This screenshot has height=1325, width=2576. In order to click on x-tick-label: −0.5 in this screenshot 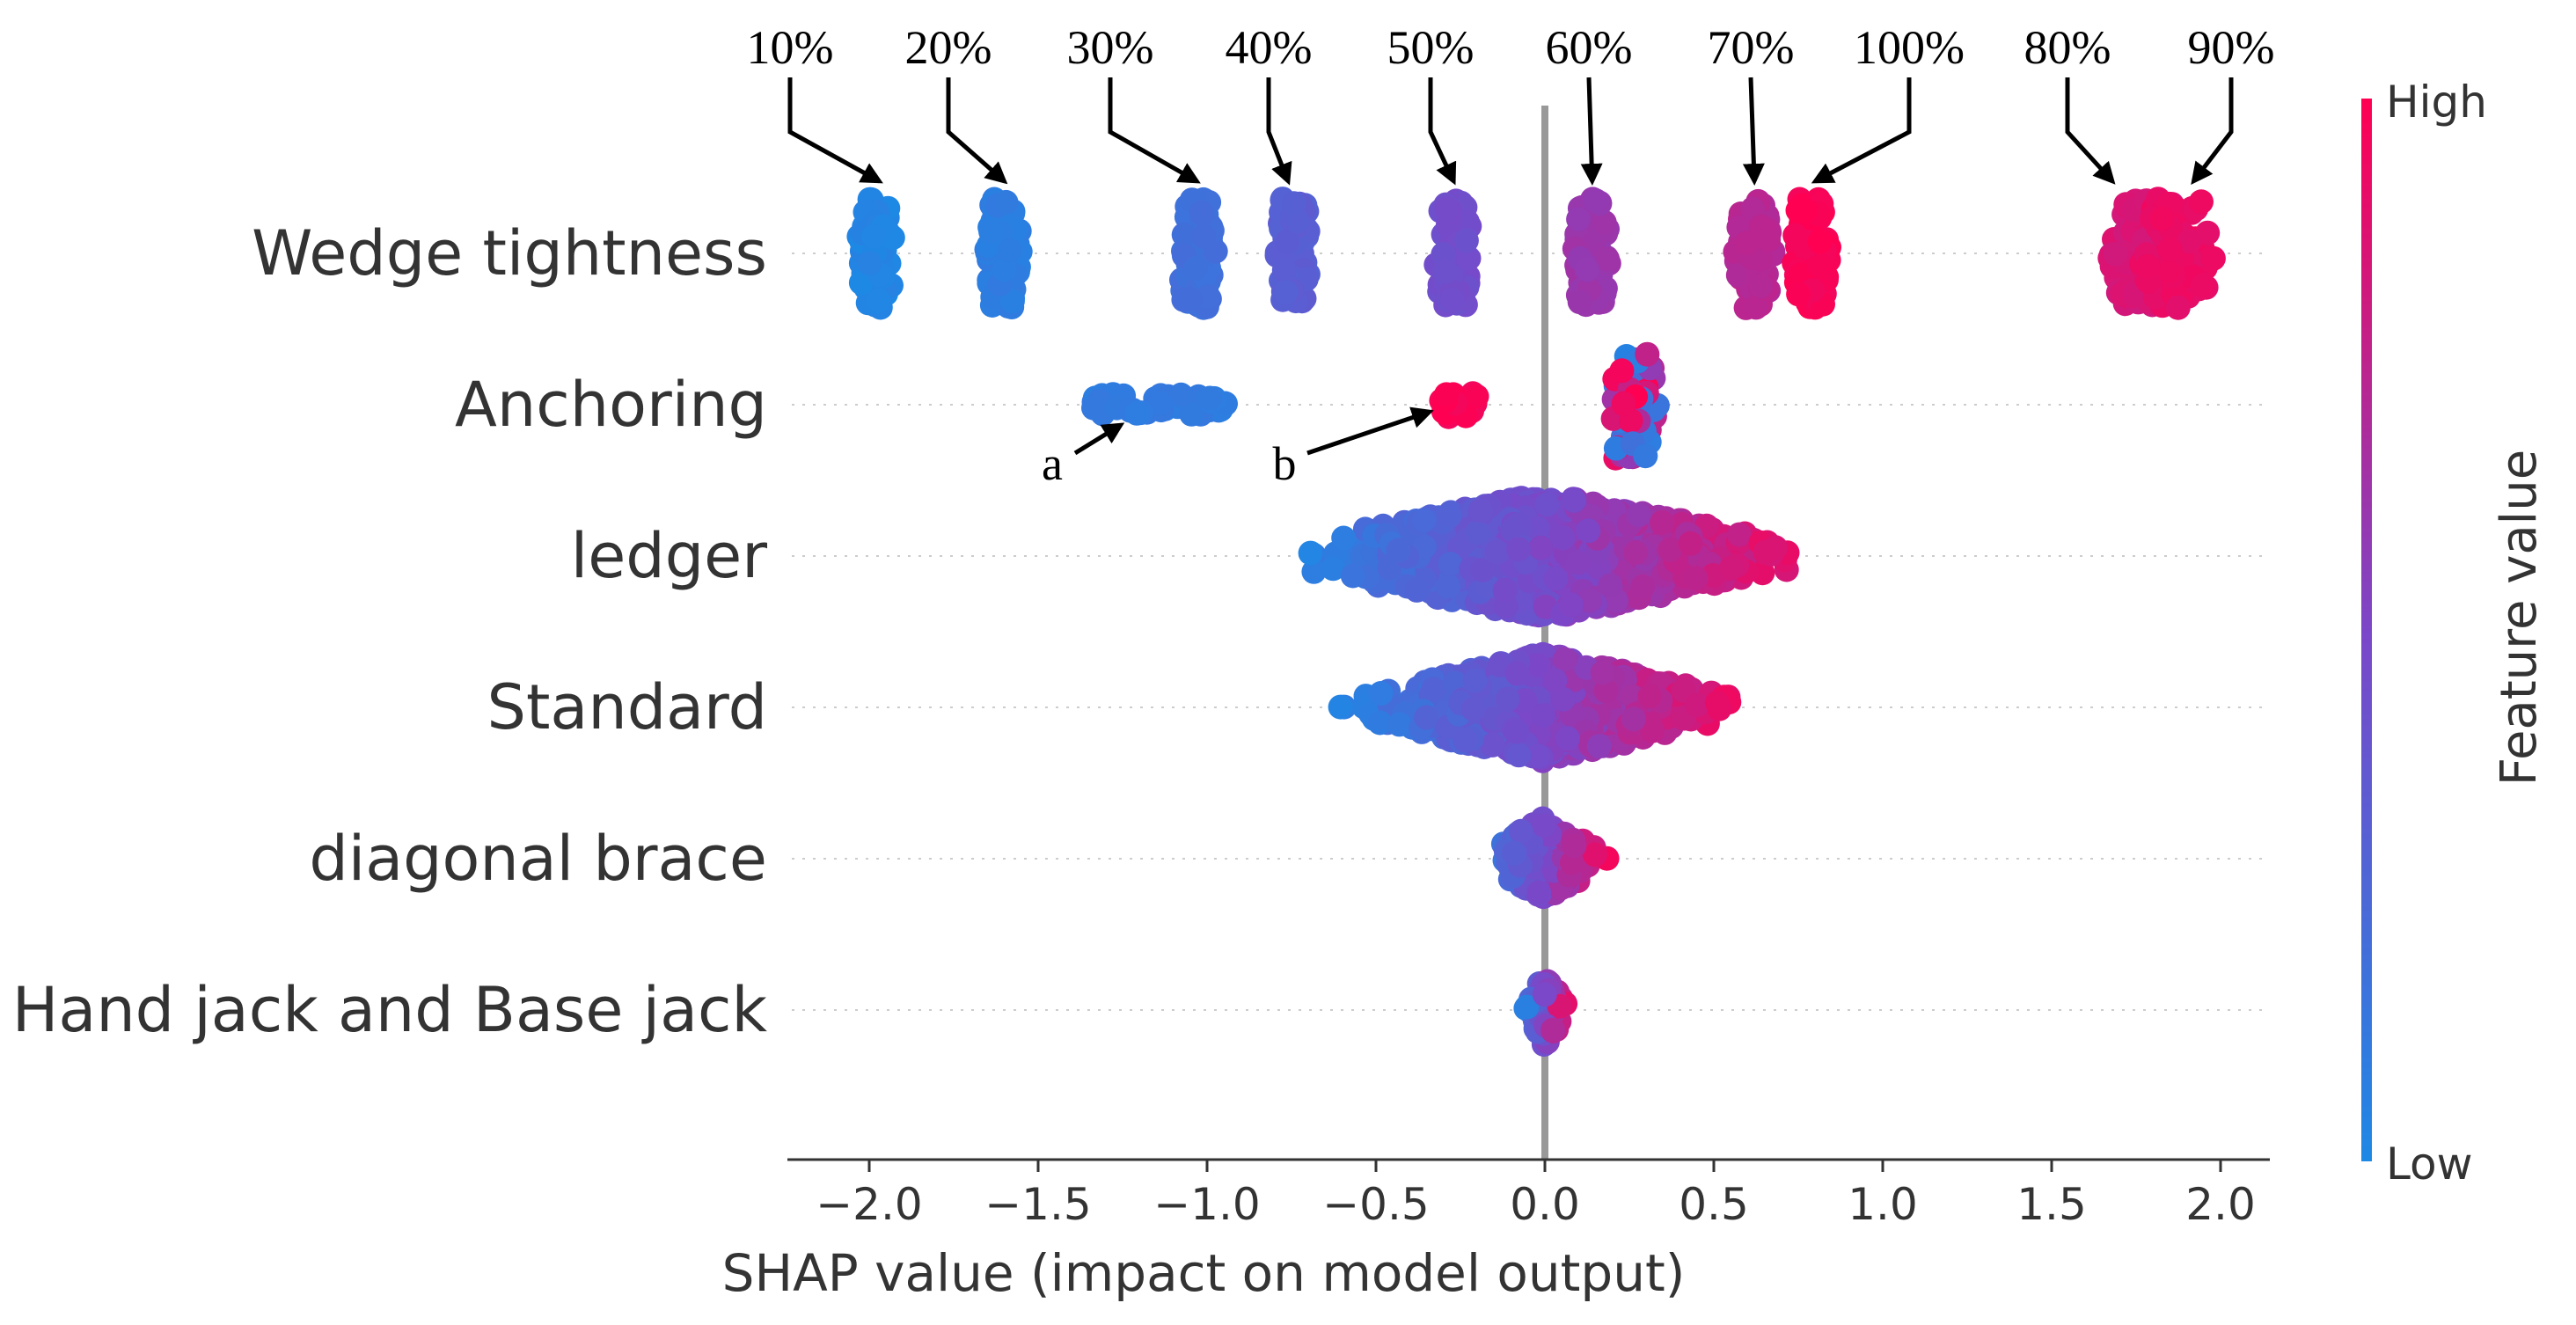, I will do `click(1375, 1204)`.